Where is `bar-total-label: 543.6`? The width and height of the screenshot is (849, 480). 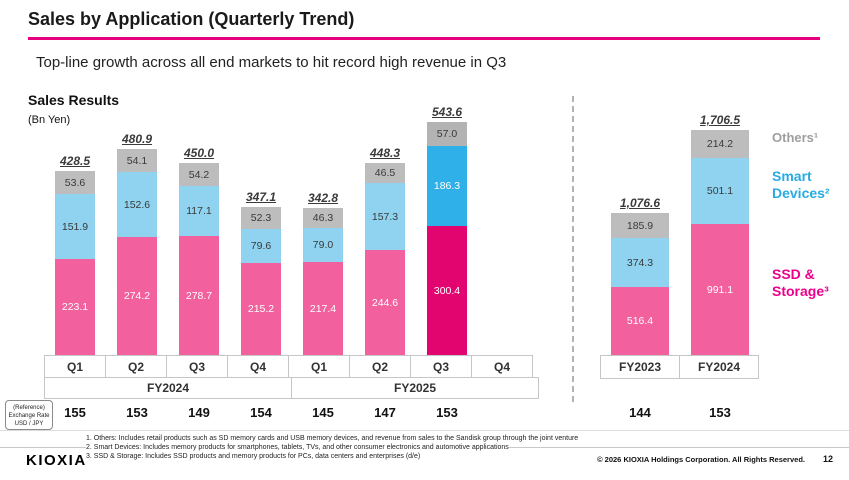
bar-total-label: 543.6 is located at coordinates (447, 112).